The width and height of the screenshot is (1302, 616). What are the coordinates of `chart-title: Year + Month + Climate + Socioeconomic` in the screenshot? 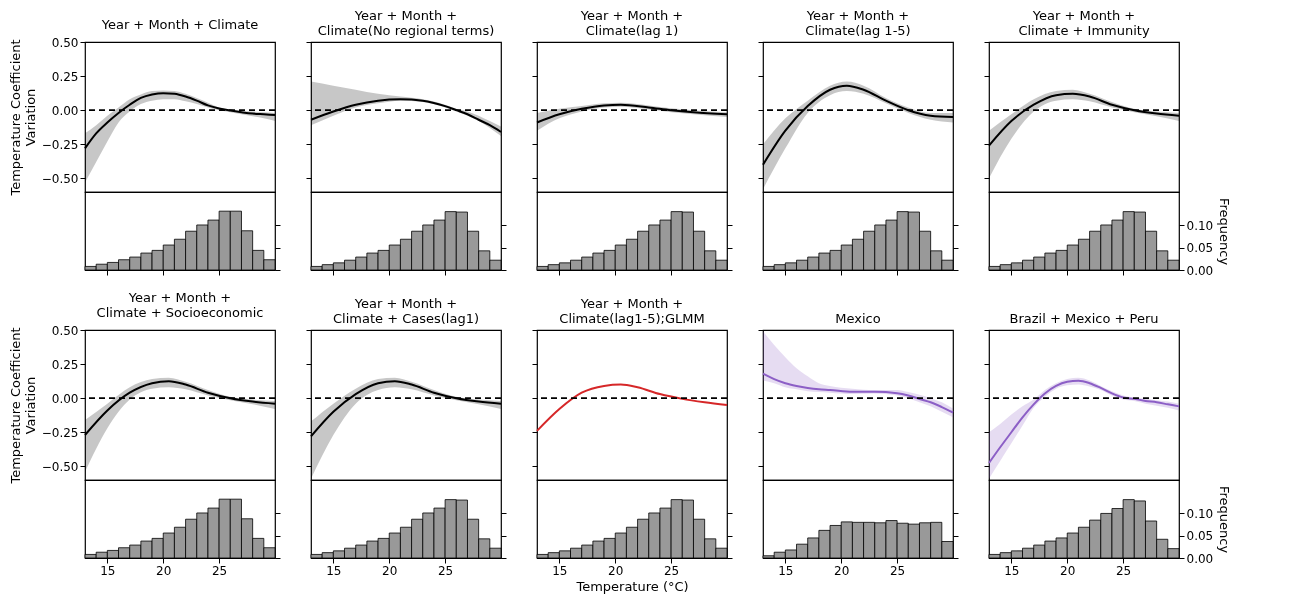 It's located at (180, 305).